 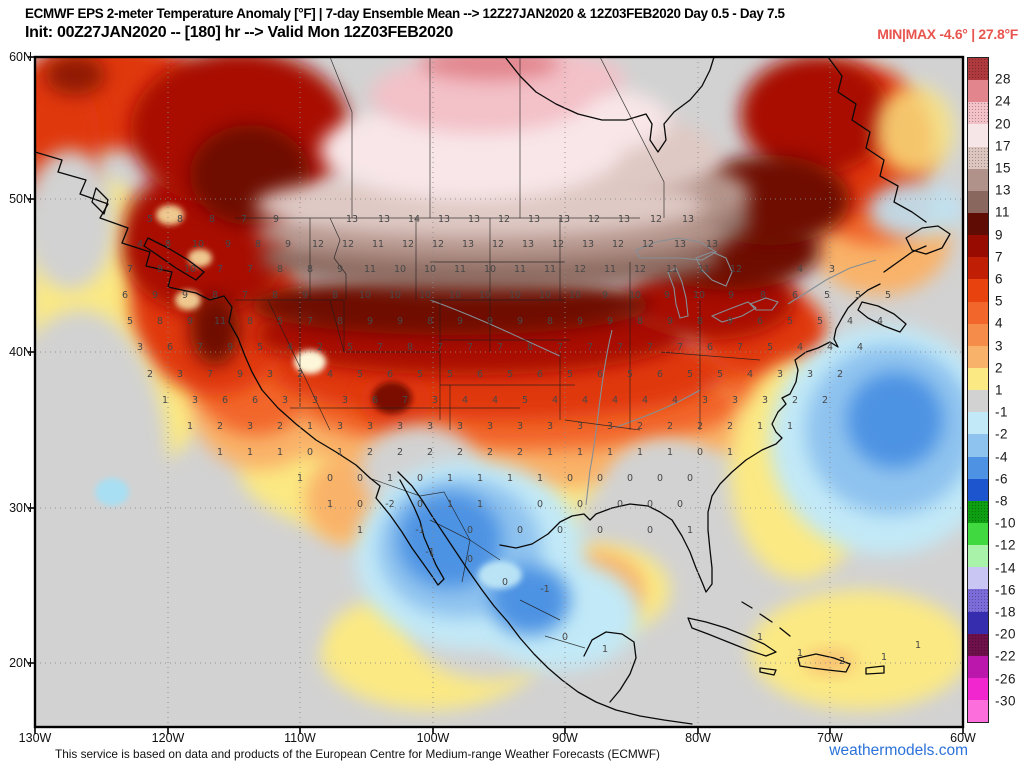 I want to click on brand-link: weathermodels.com, so click(x=898, y=750).